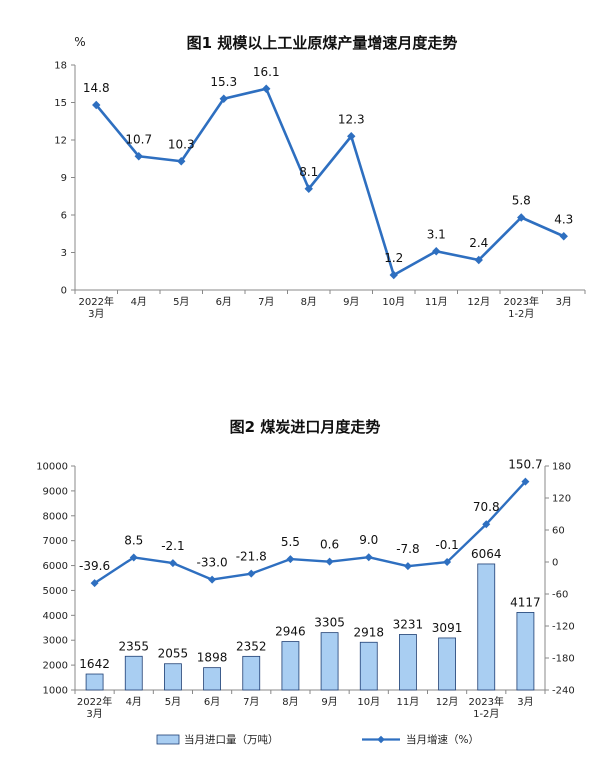 The image size is (609, 771). Describe the element at coordinates (181, 144) in the screenshot. I see `chart-1-data-label: 10.3` at that location.